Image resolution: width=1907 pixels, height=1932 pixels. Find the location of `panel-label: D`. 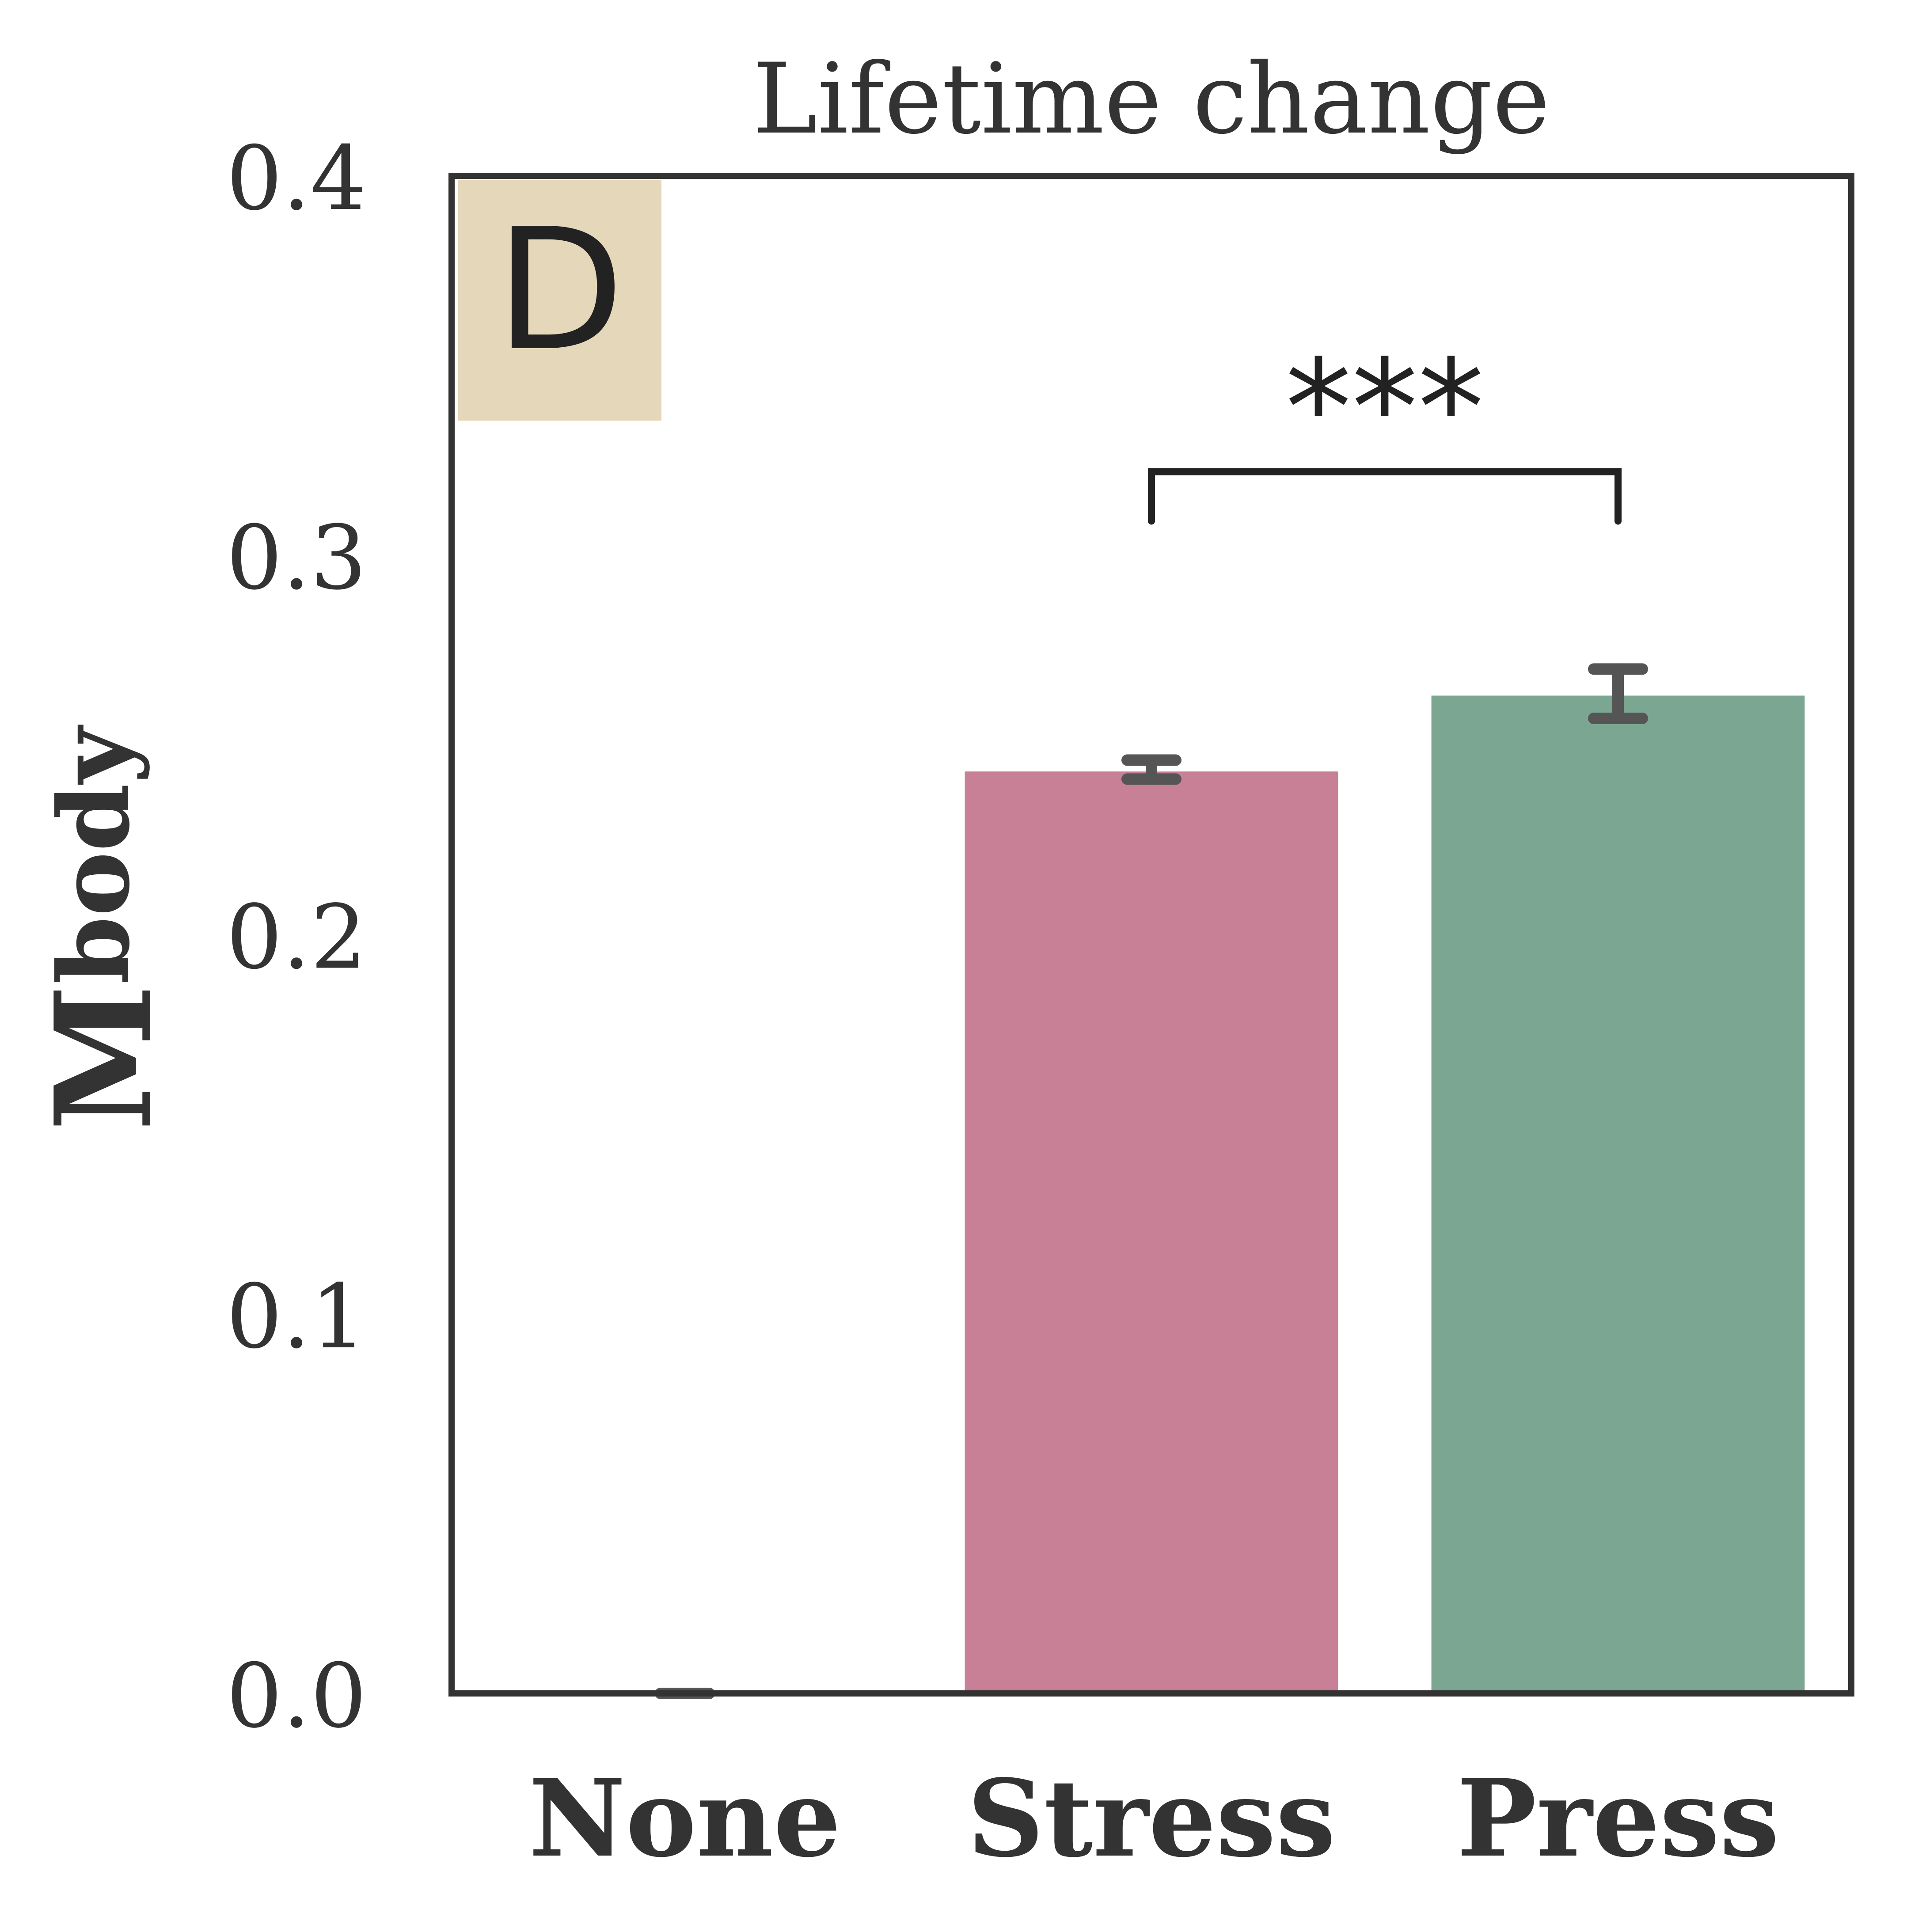

panel-label: D is located at coordinates (560, 290).